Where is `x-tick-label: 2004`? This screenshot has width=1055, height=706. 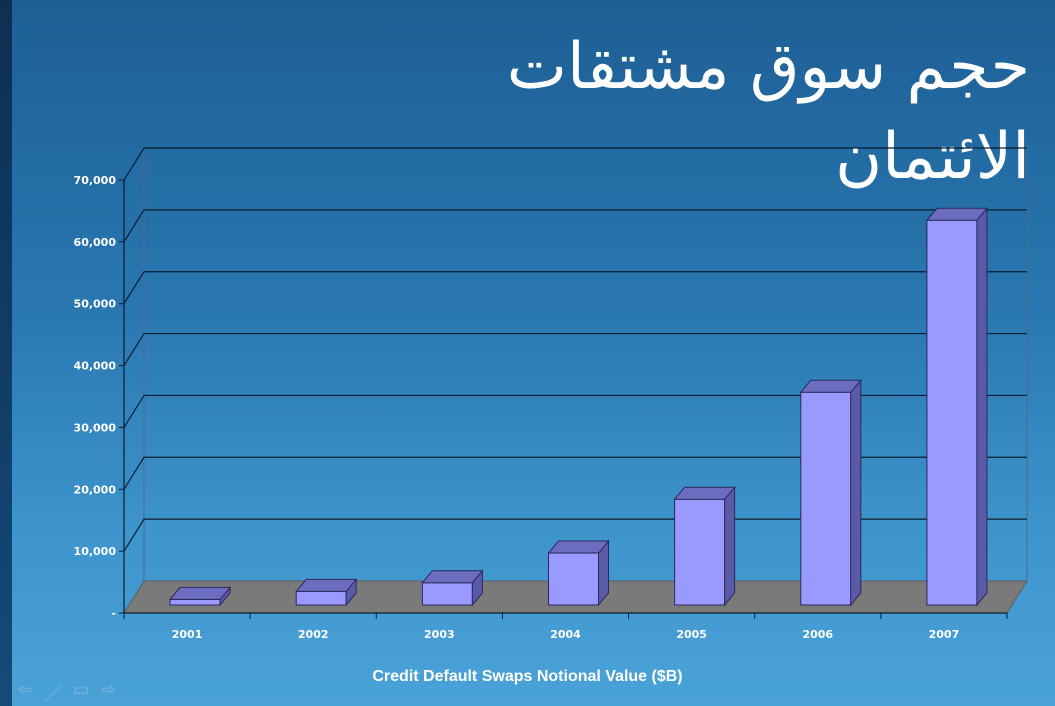 x-tick-label: 2004 is located at coordinates (565, 634).